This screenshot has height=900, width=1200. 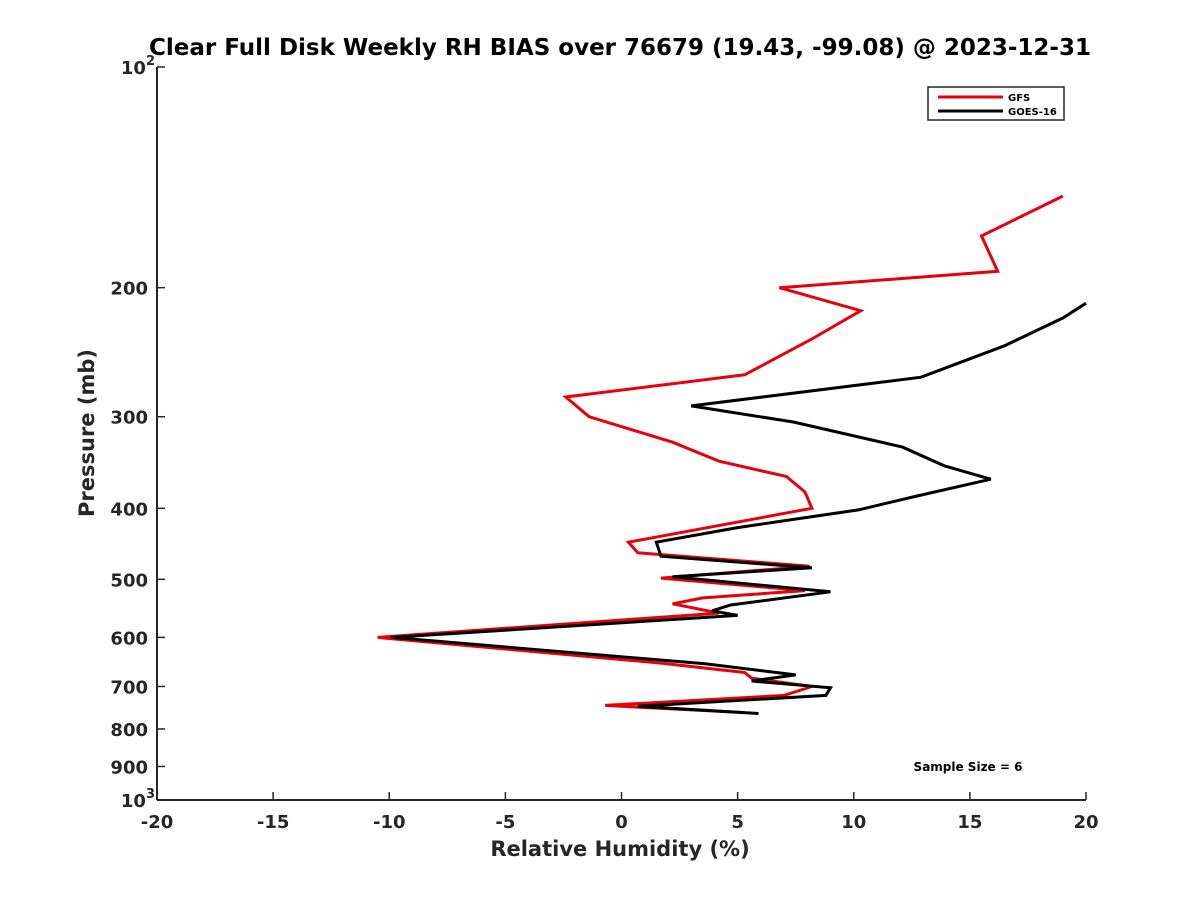 I want to click on y-tick-label: 600, so click(x=129, y=638).